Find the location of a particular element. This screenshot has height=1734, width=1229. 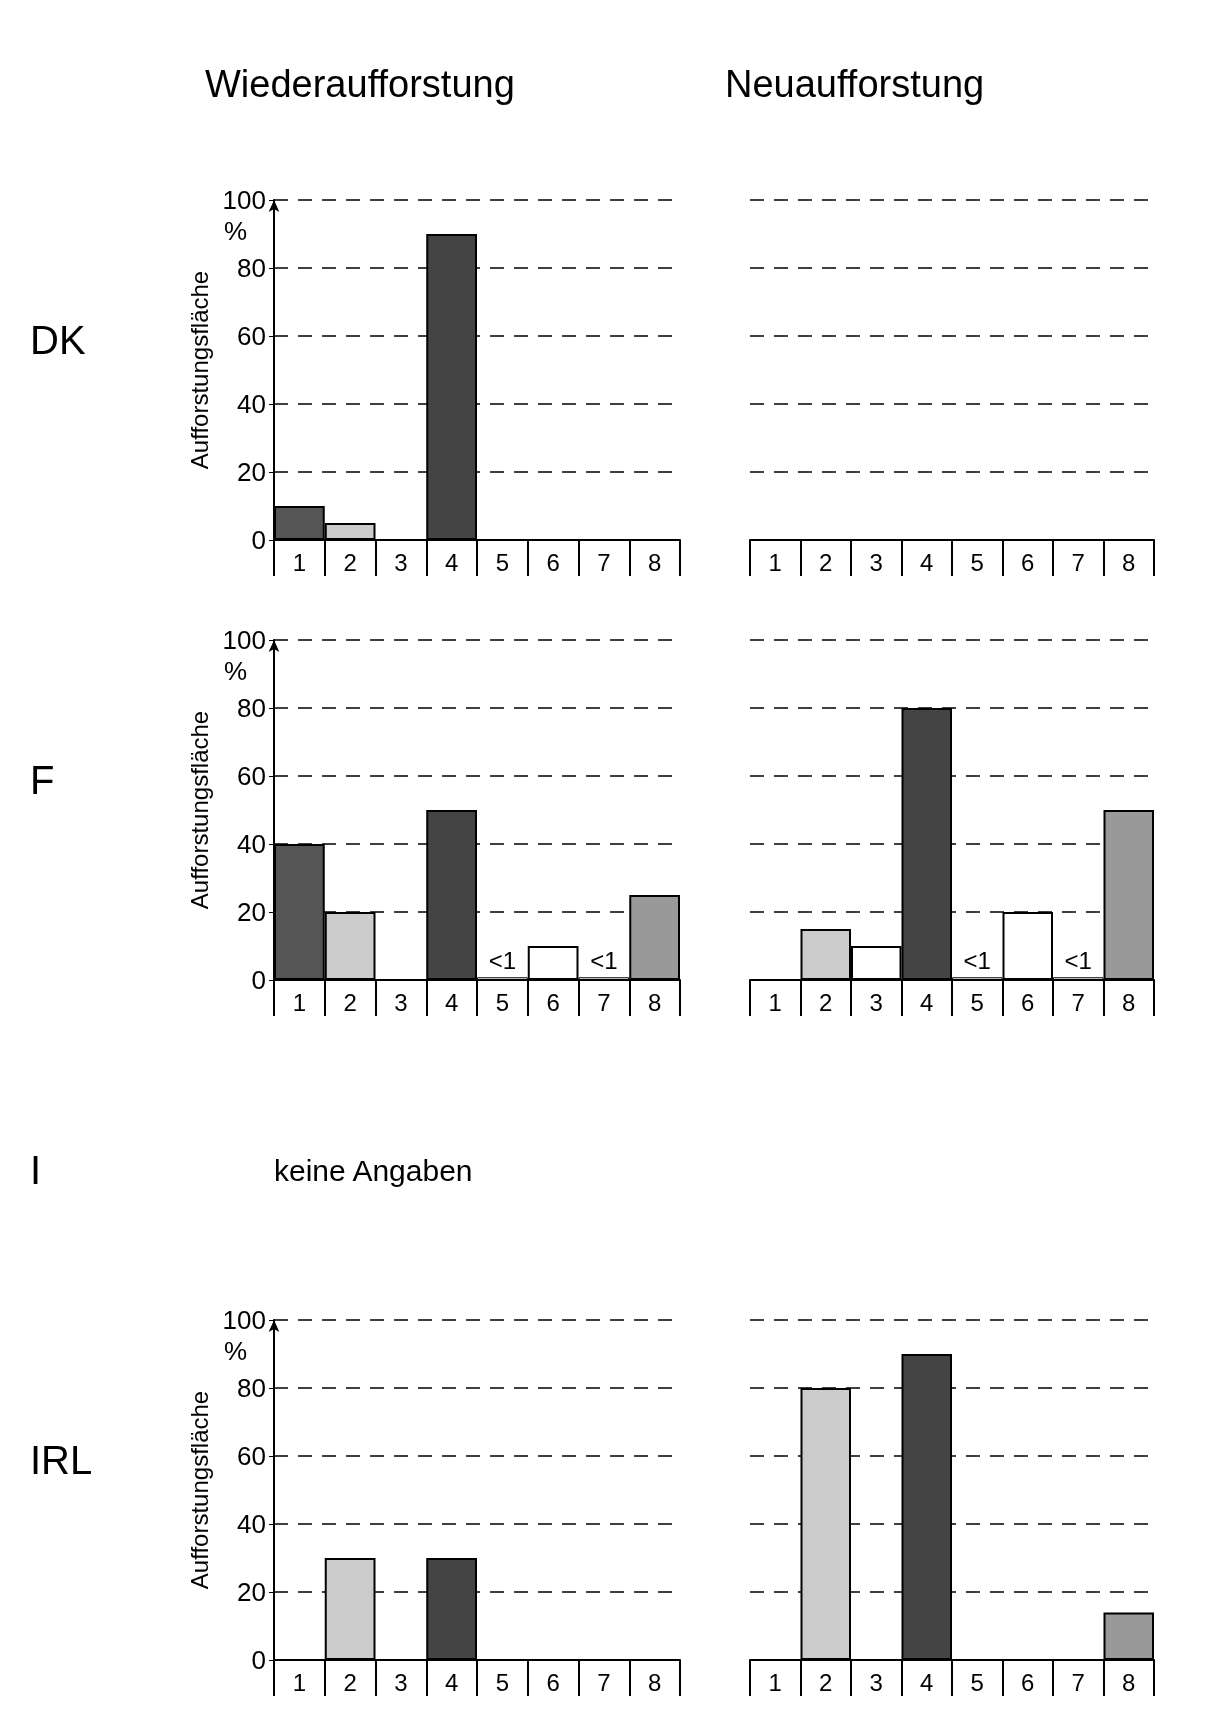

text: F is located at coordinates (42, 780).